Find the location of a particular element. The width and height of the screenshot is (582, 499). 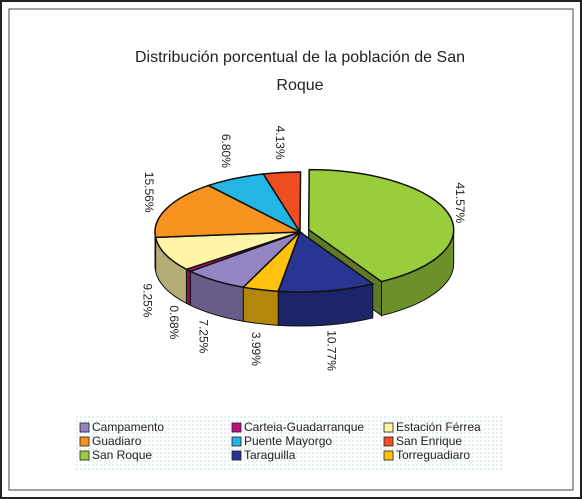

data-label: 7.25% is located at coordinates (204, 336).